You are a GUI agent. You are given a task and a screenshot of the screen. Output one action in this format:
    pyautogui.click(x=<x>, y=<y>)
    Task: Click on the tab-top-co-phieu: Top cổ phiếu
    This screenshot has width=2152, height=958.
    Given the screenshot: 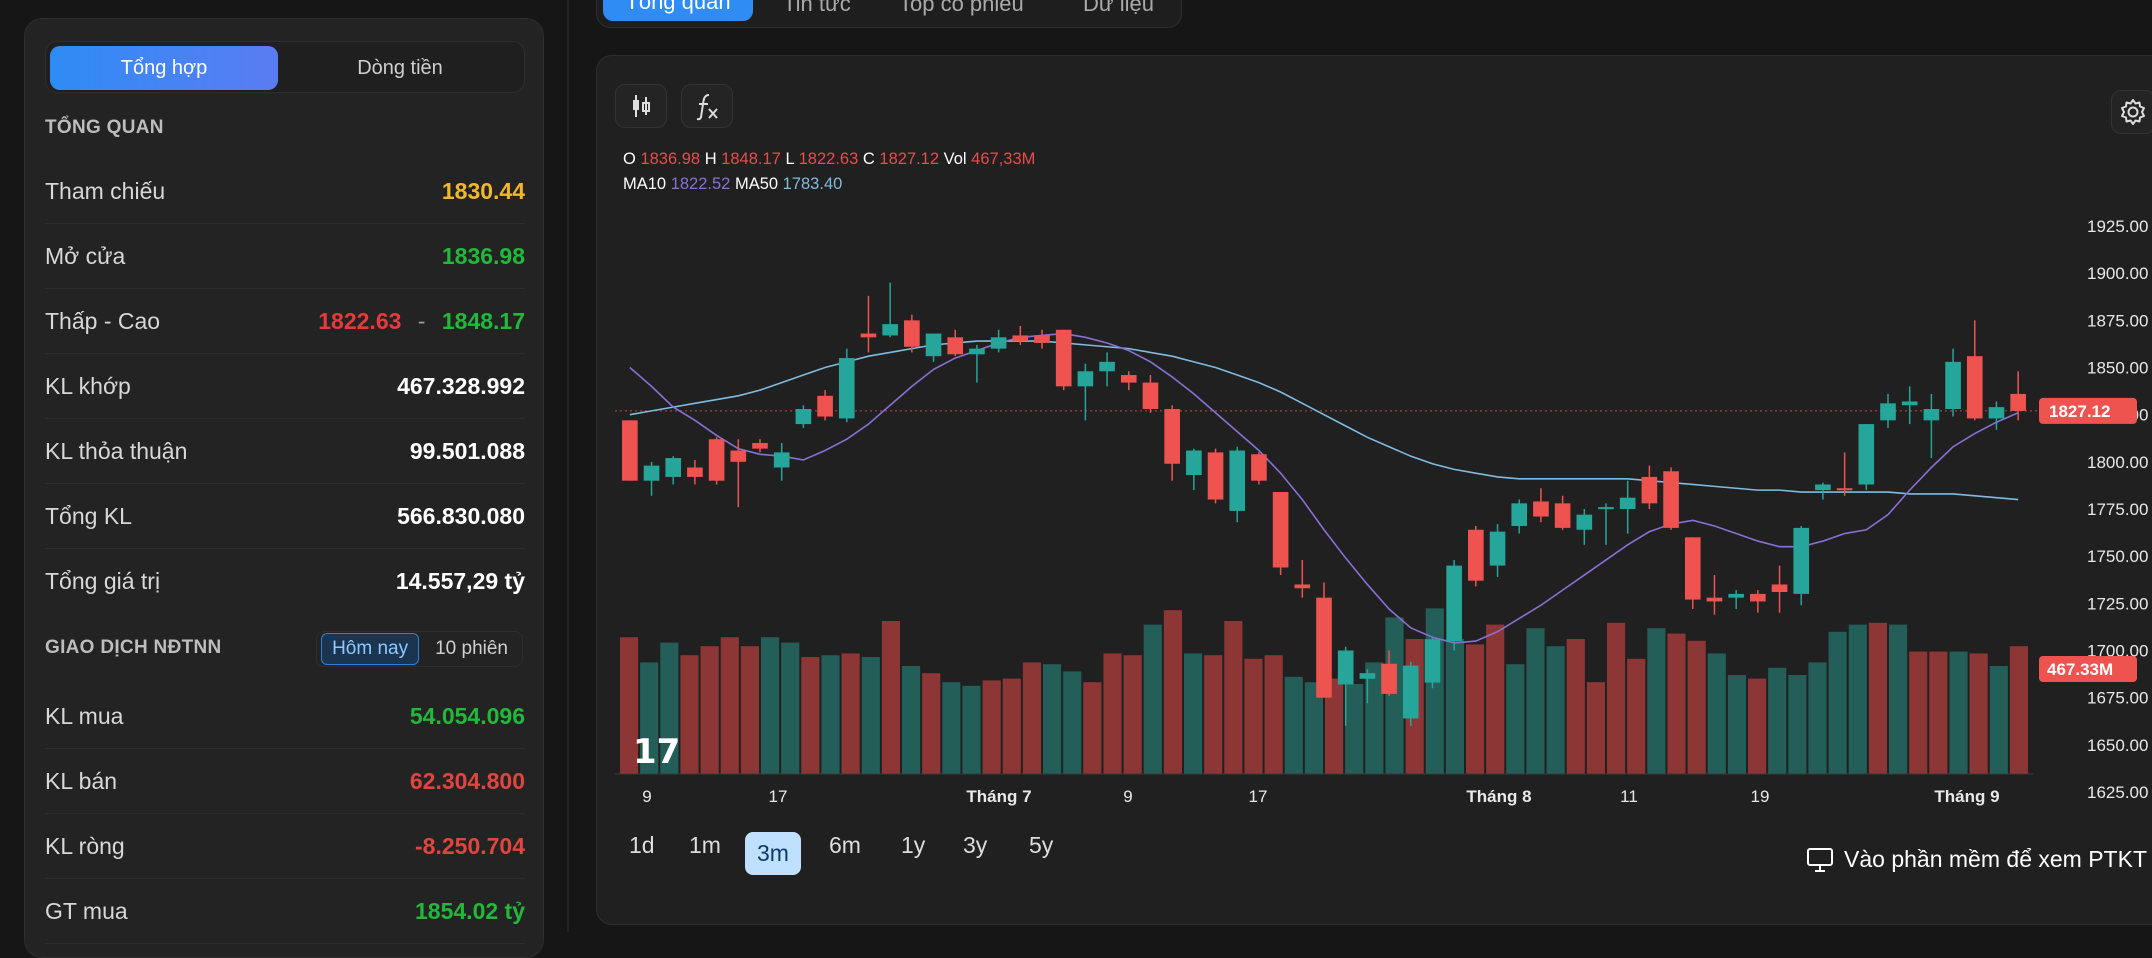 What is the action you would take?
    pyautogui.click(x=961, y=8)
    